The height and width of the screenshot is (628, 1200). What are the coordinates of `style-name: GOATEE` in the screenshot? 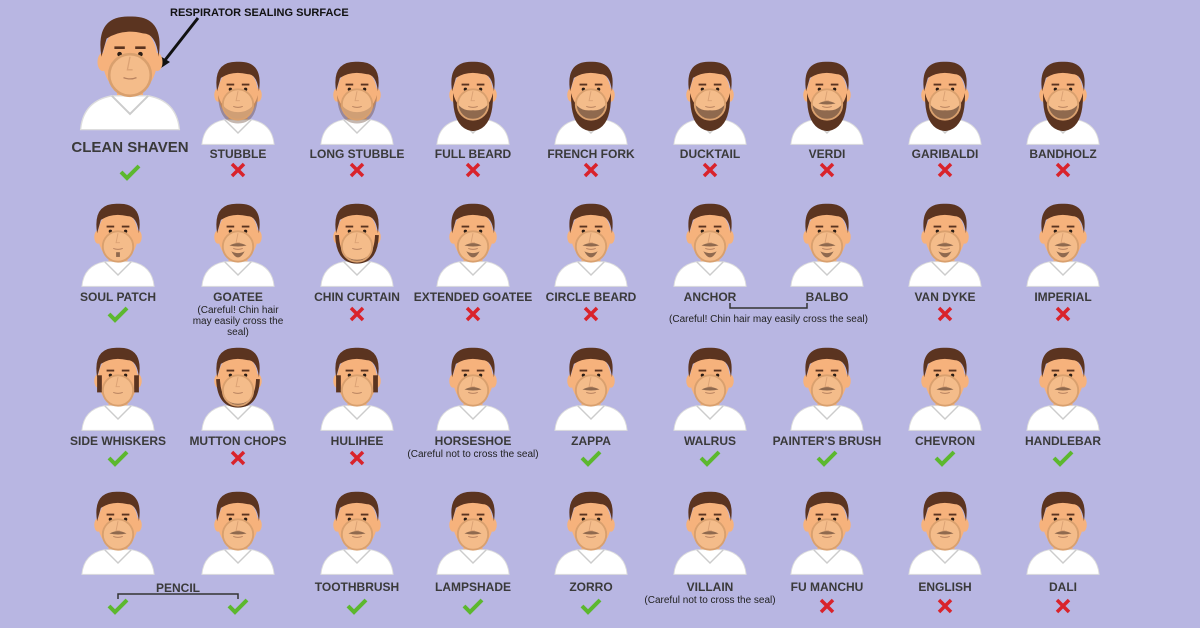 It's located at (238, 297).